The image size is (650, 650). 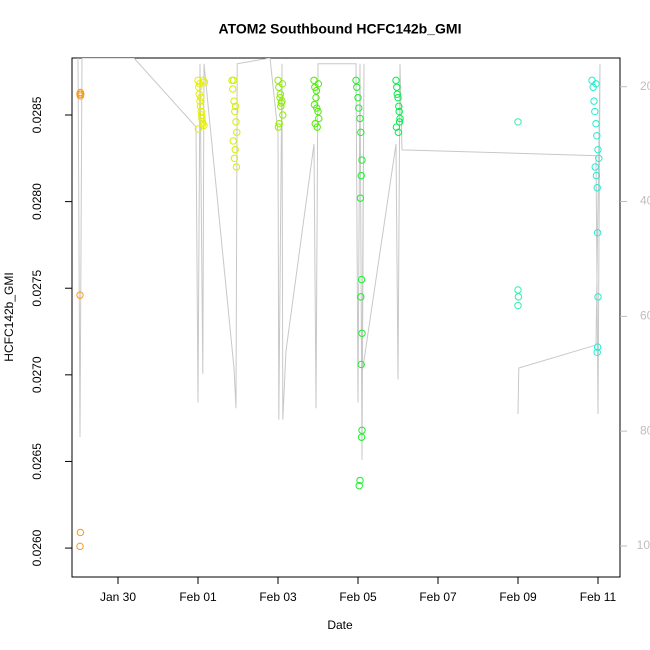 I want to click on y-tick-label: 0.0275, so click(x=37, y=288).